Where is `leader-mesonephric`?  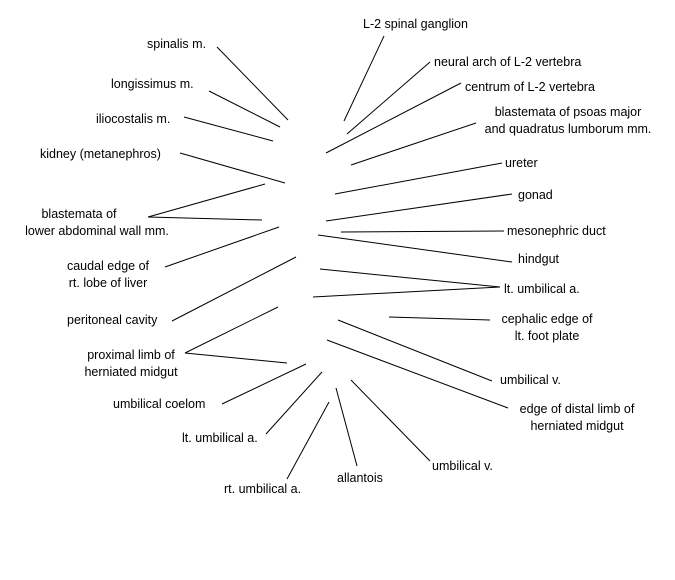 leader-mesonephric is located at coordinates (422, 231).